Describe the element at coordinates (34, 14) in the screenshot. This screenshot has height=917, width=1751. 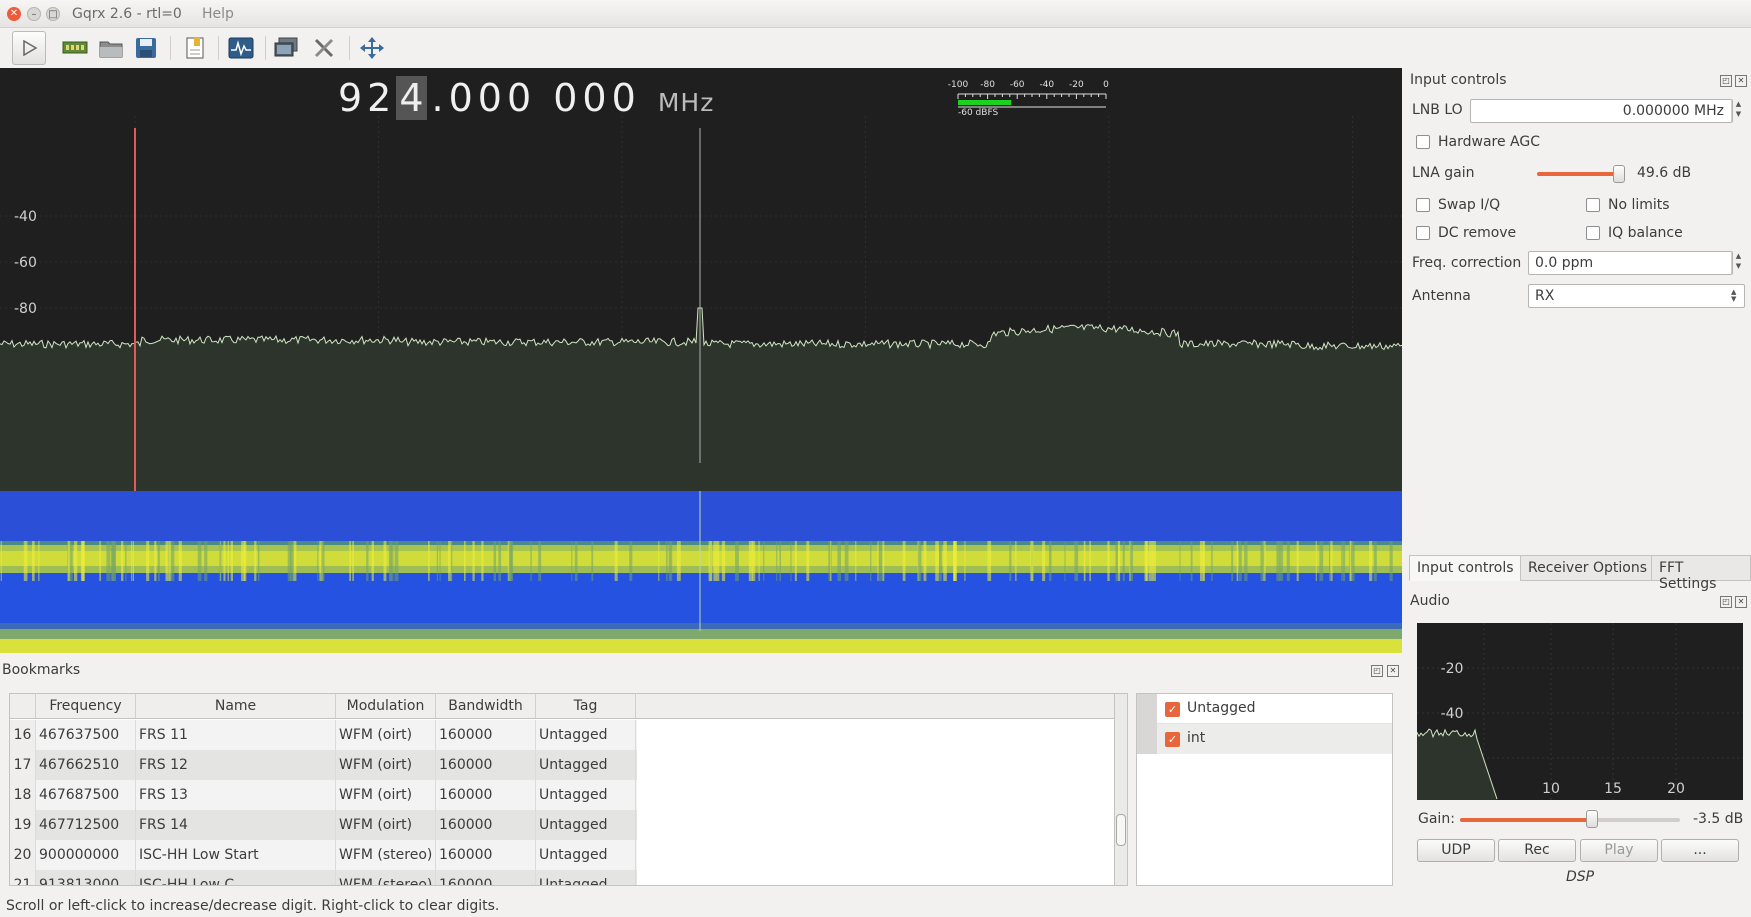
I see `minimize-window-button: –` at that location.